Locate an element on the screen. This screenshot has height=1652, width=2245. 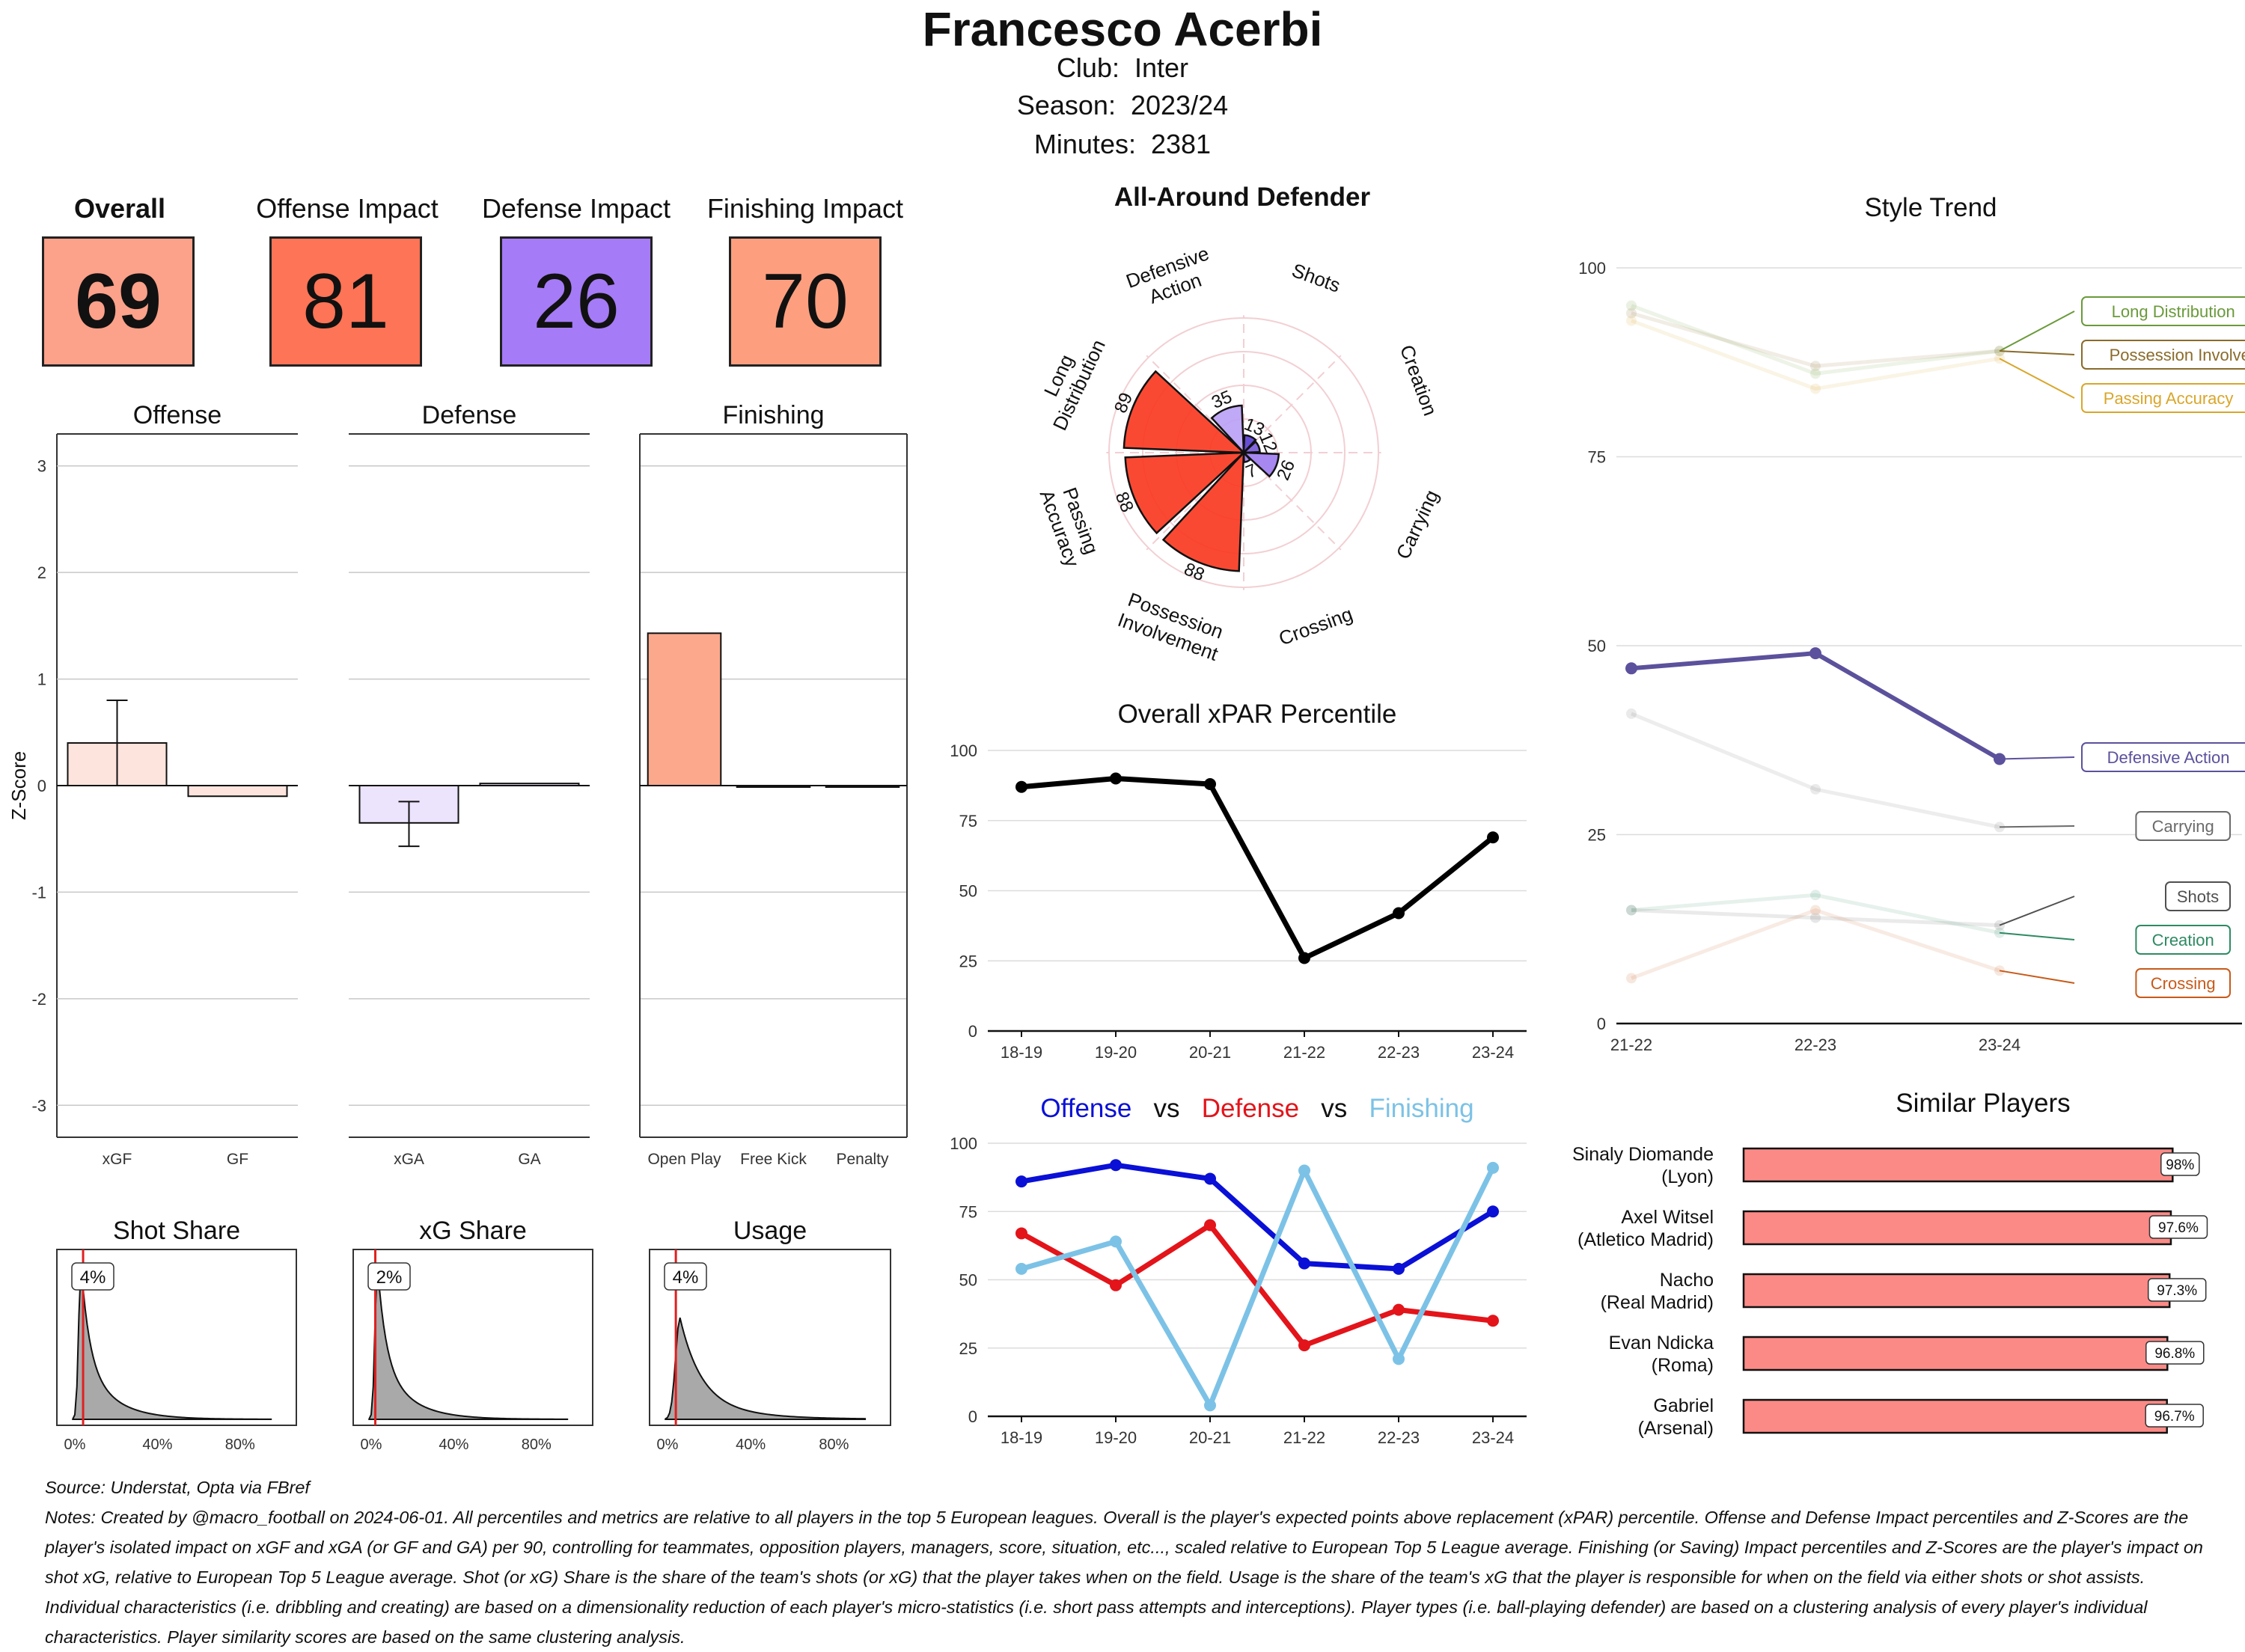
polar-spoke is located at coordinates (1292, 404).